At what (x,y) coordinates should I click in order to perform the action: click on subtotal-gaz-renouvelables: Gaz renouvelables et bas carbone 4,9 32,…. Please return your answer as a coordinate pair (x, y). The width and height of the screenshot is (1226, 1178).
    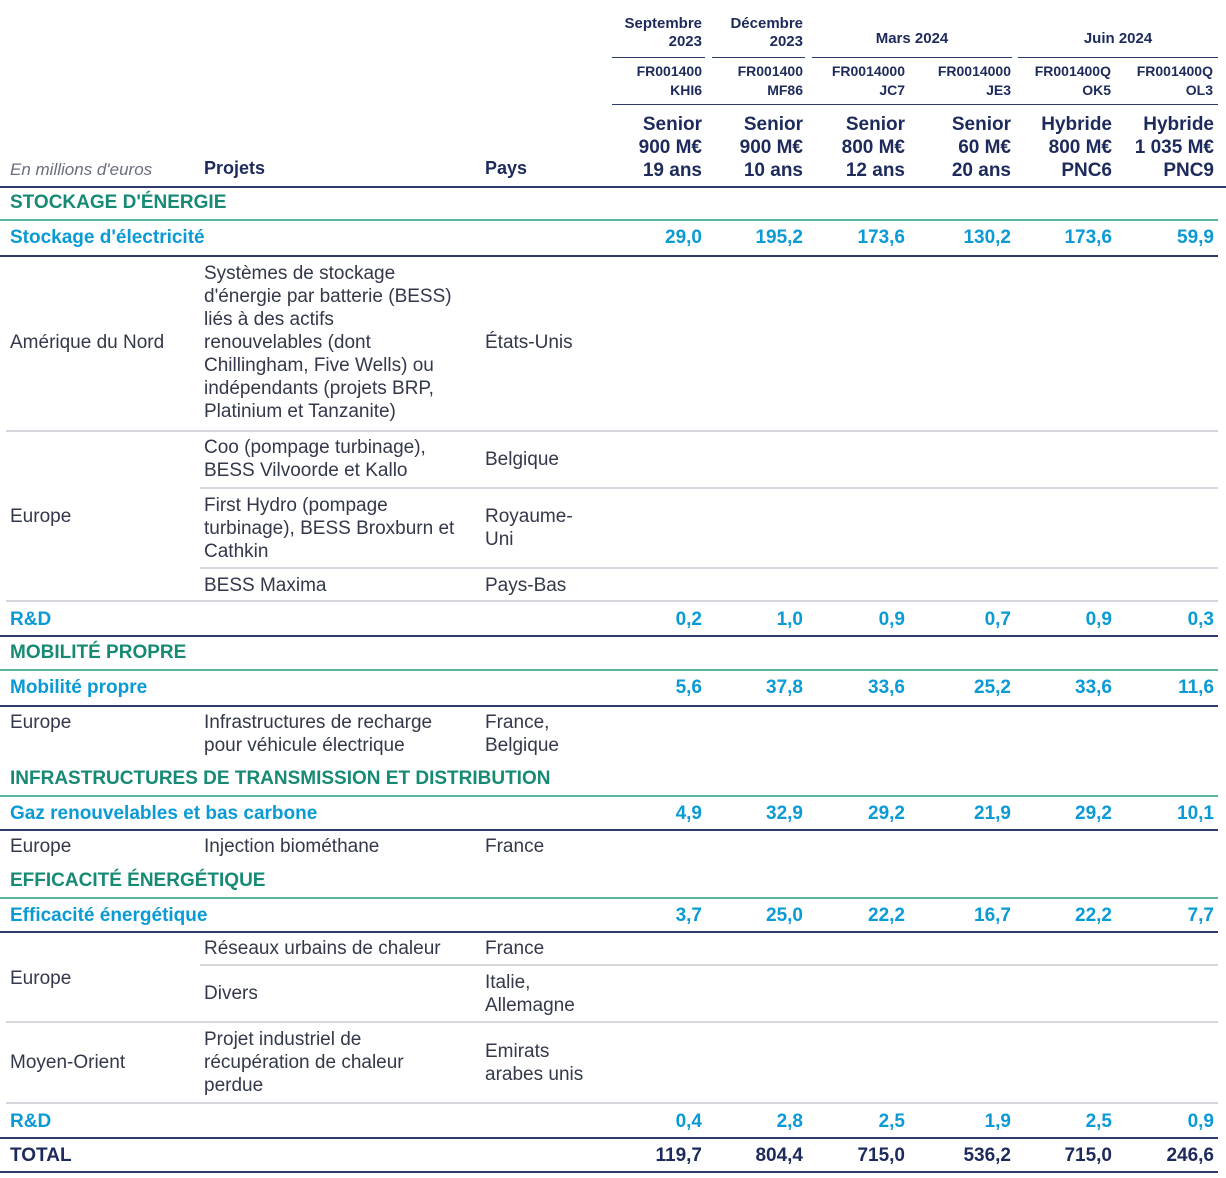
    Looking at the image, I should click on (609, 814).